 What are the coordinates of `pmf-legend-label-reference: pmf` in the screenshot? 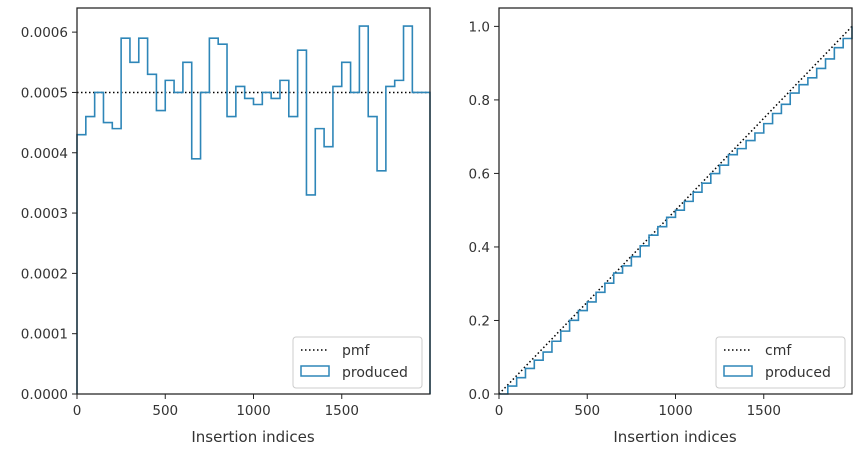 It's located at (356, 351).